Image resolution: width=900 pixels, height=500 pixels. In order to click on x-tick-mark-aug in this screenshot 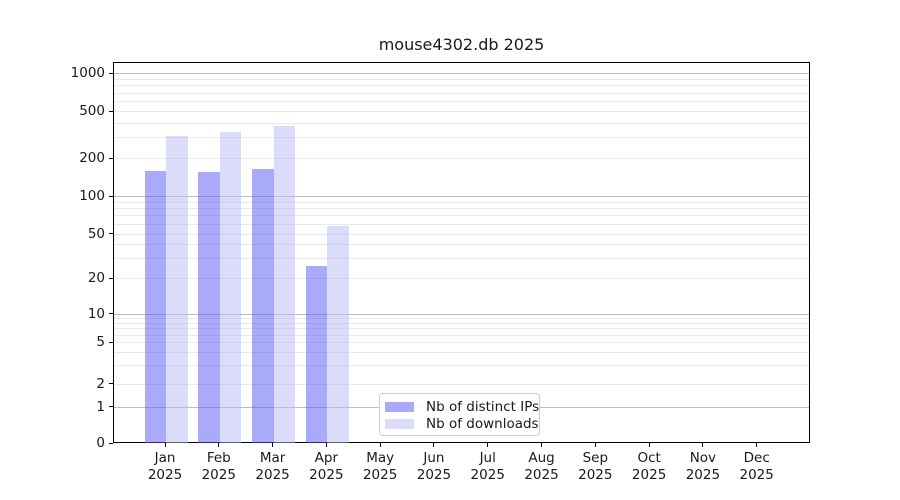, I will do `click(542, 445)`.